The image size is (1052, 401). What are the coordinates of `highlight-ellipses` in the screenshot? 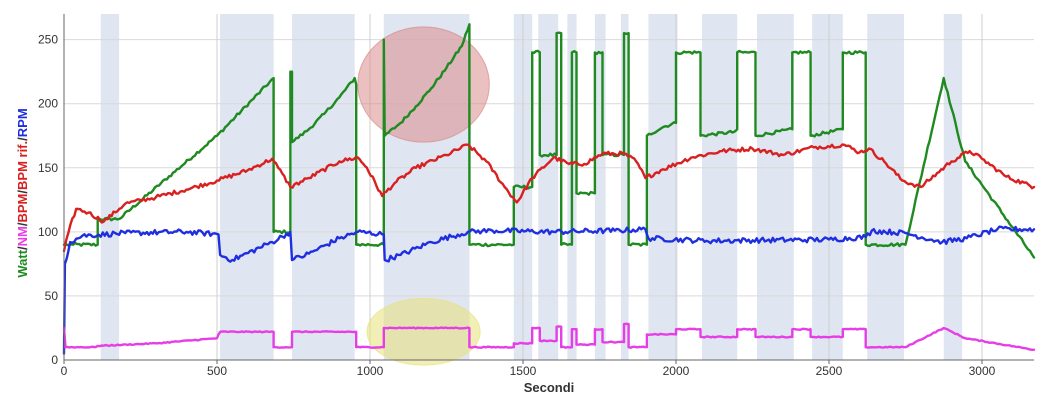 It's located at (423, 196).